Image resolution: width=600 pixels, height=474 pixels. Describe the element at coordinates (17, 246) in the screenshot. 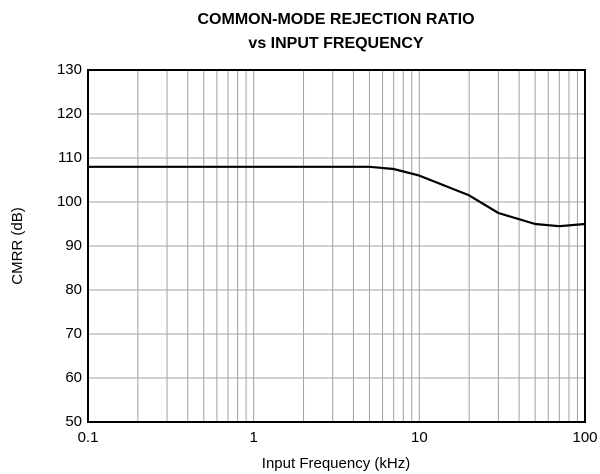

I see `y-axis-label: CMRR (dB)` at that location.